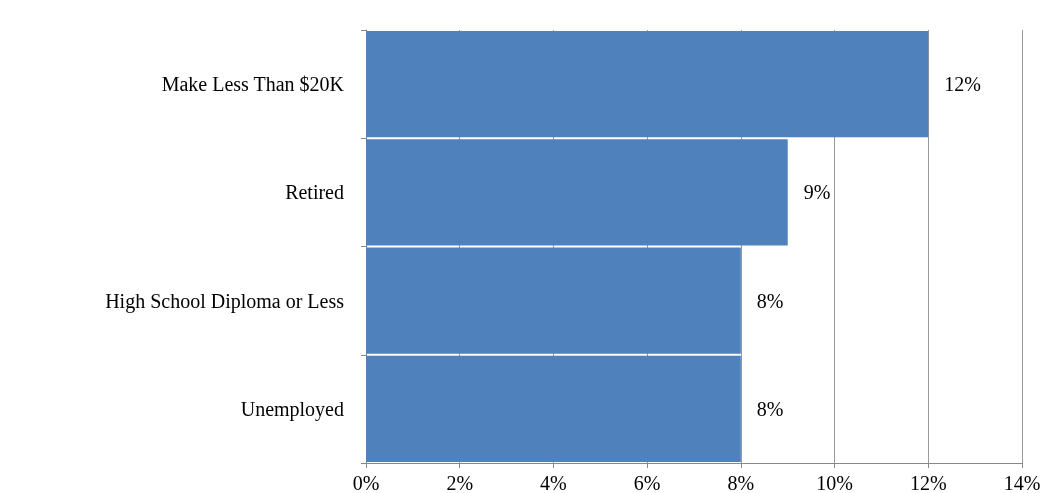 This screenshot has height=493, width=1055. I want to click on x-tick-label: 6%, so click(647, 482).